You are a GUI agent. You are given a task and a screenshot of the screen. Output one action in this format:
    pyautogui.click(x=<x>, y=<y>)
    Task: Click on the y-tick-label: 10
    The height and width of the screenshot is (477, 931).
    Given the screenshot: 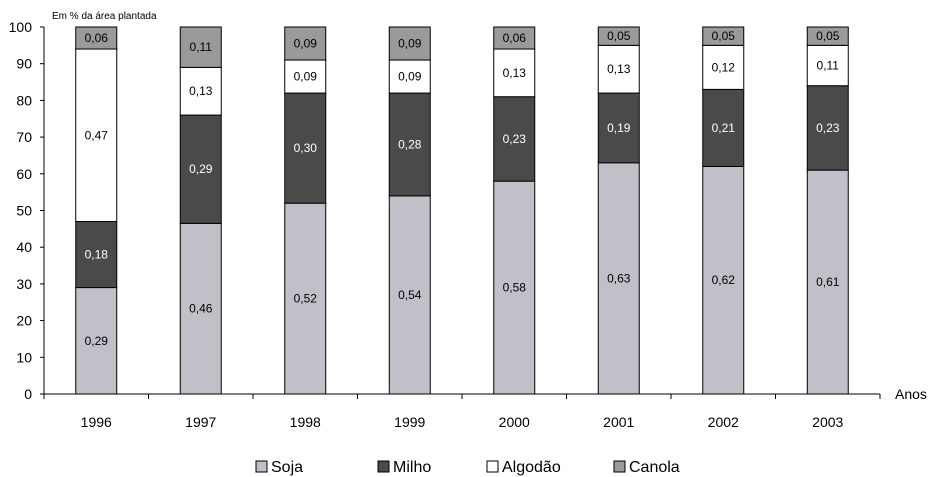 What is the action you would take?
    pyautogui.click(x=24, y=357)
    